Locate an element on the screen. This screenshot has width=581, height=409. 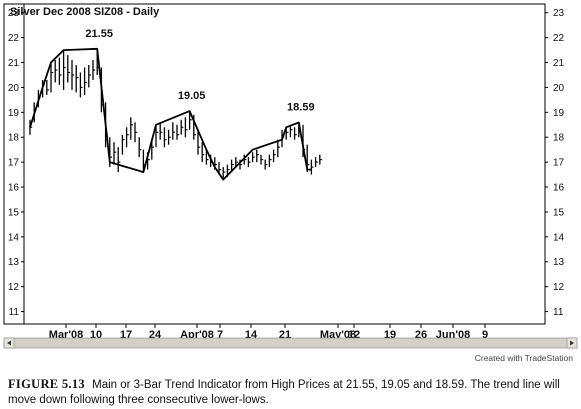
y-tick-label-right: 12 is located at coordinates (559, 287).